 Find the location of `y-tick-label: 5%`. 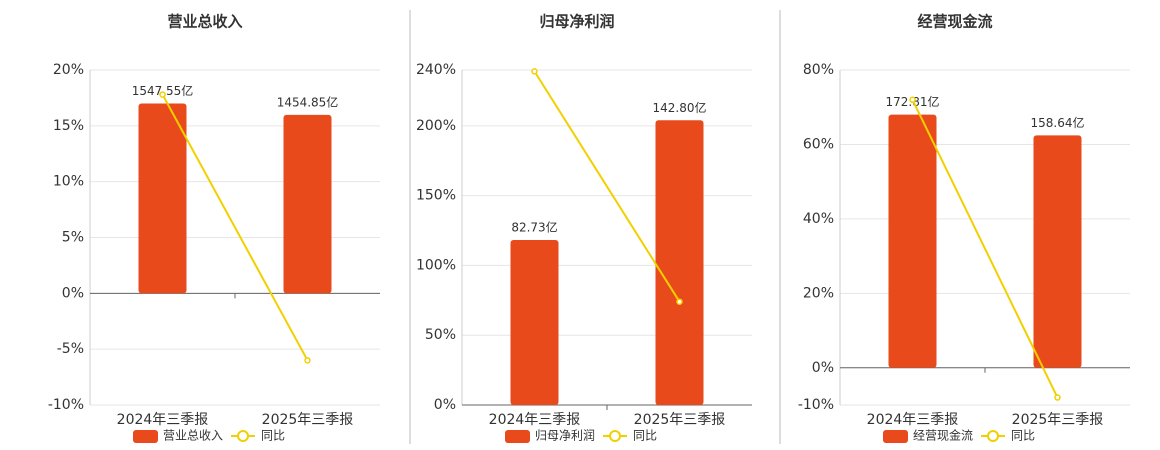

y-tick-label: 5% is located at coordinates (73, 238).